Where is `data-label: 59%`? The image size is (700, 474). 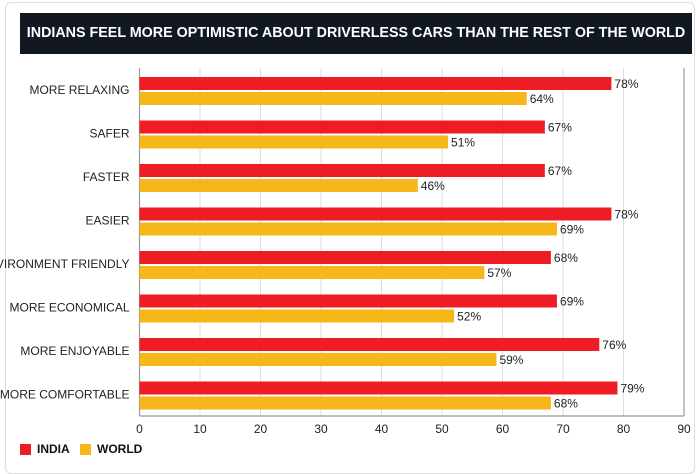
data-label: 59% is located at coordinates (511, 360).